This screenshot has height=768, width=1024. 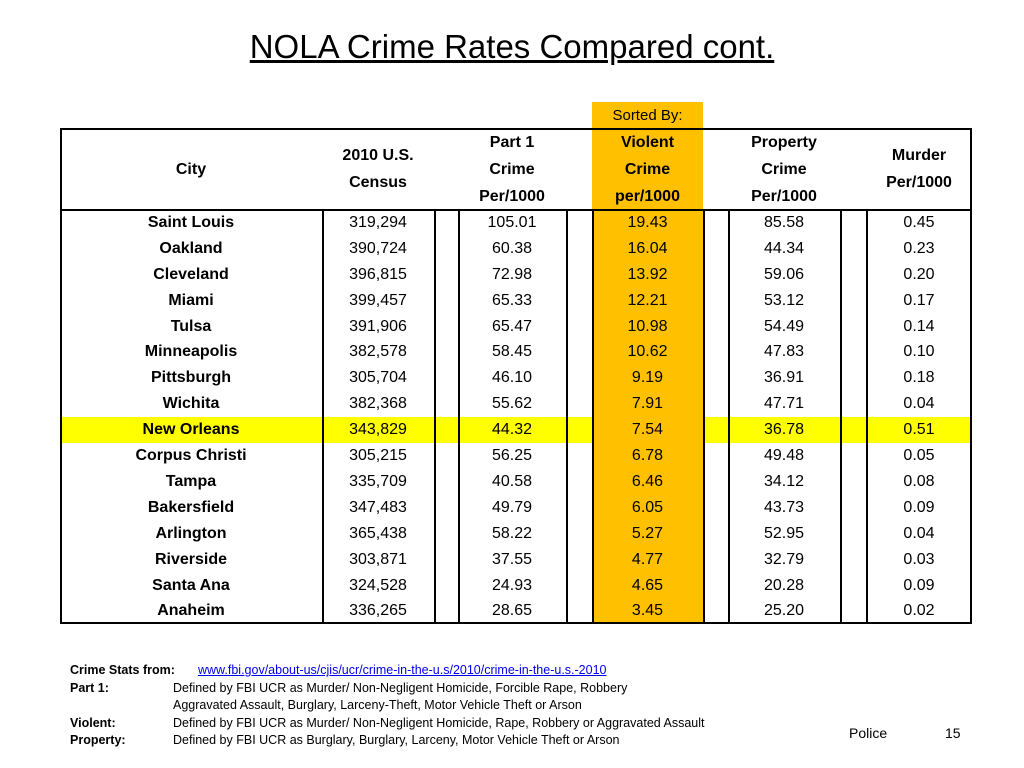 What do you see at coordinates (378, 533) in the screenshot?
I see `table-cell: 365,438` at bounding box center [378, 533].